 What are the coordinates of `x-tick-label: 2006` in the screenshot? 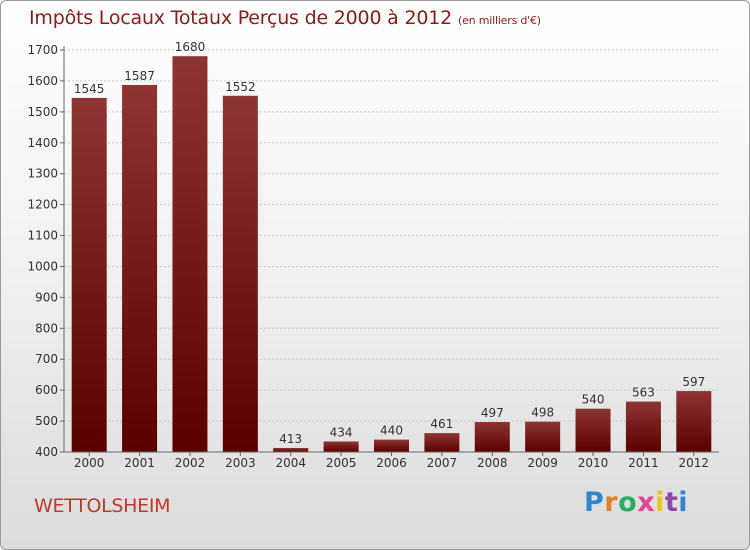 It's located at (391, 463).